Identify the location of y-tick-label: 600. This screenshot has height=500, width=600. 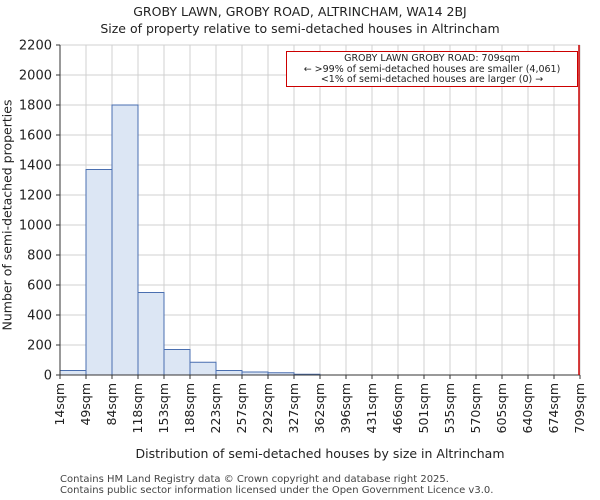
(39, 286).